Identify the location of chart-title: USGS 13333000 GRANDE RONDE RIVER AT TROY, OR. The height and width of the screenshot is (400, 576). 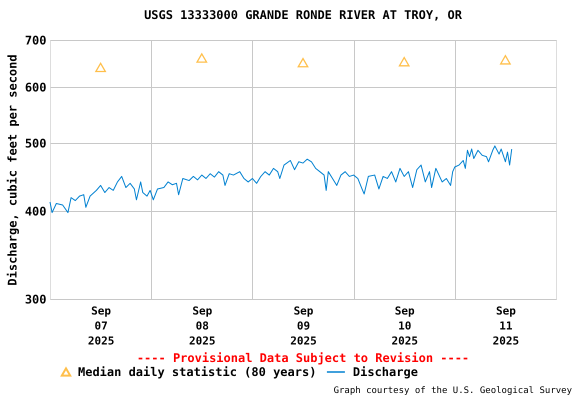
(303, 15).